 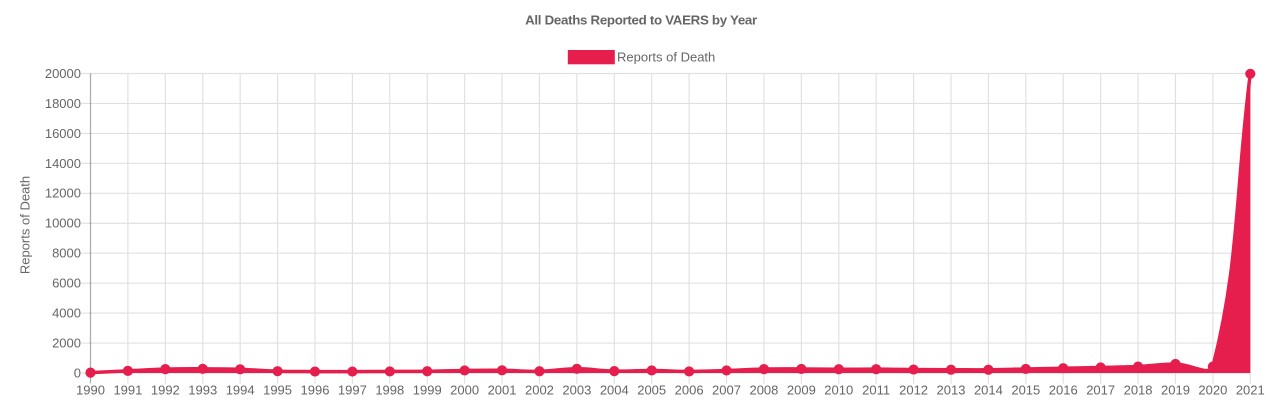 What do you see at coordinates (689, 390) in the screenshot?
I see `svg-text: 2006` at bounding box center [689, 390].